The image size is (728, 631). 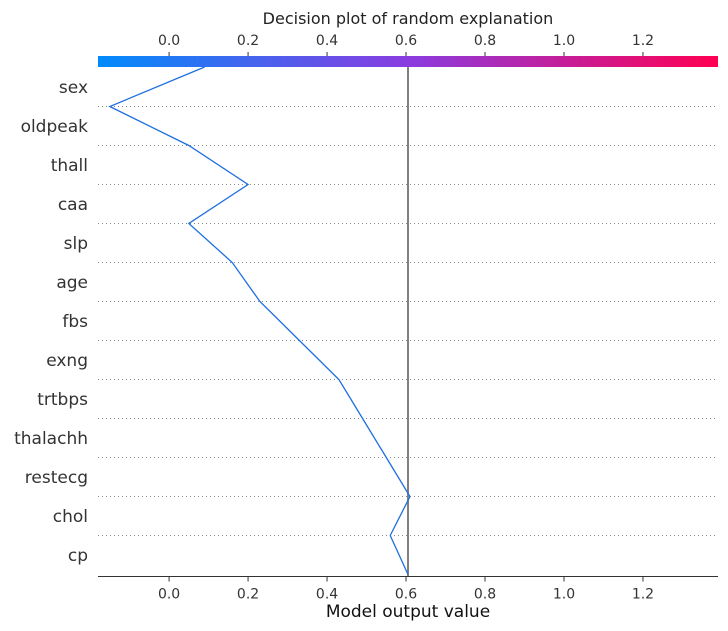 What do you see at coordinates (51, 439) in the screenshot?
I see `feature-label-thalachh: thalachh` at bounding box center [51, 439].